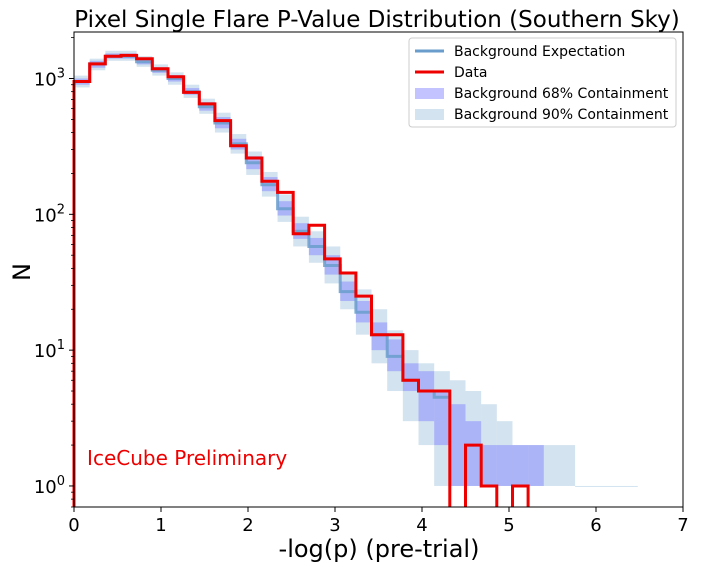  What do you see at coordinates (470, 73) in the screenshot?
I see `legend-label: Data` at bounding box center [470, 73].